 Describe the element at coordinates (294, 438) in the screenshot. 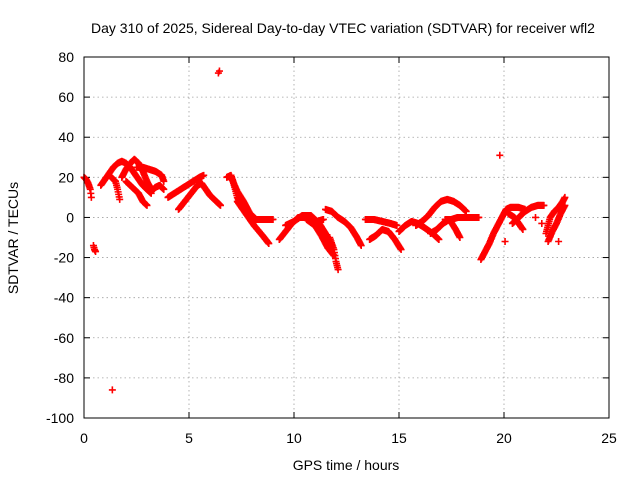

I see `x-tick-label: 10` at that location.